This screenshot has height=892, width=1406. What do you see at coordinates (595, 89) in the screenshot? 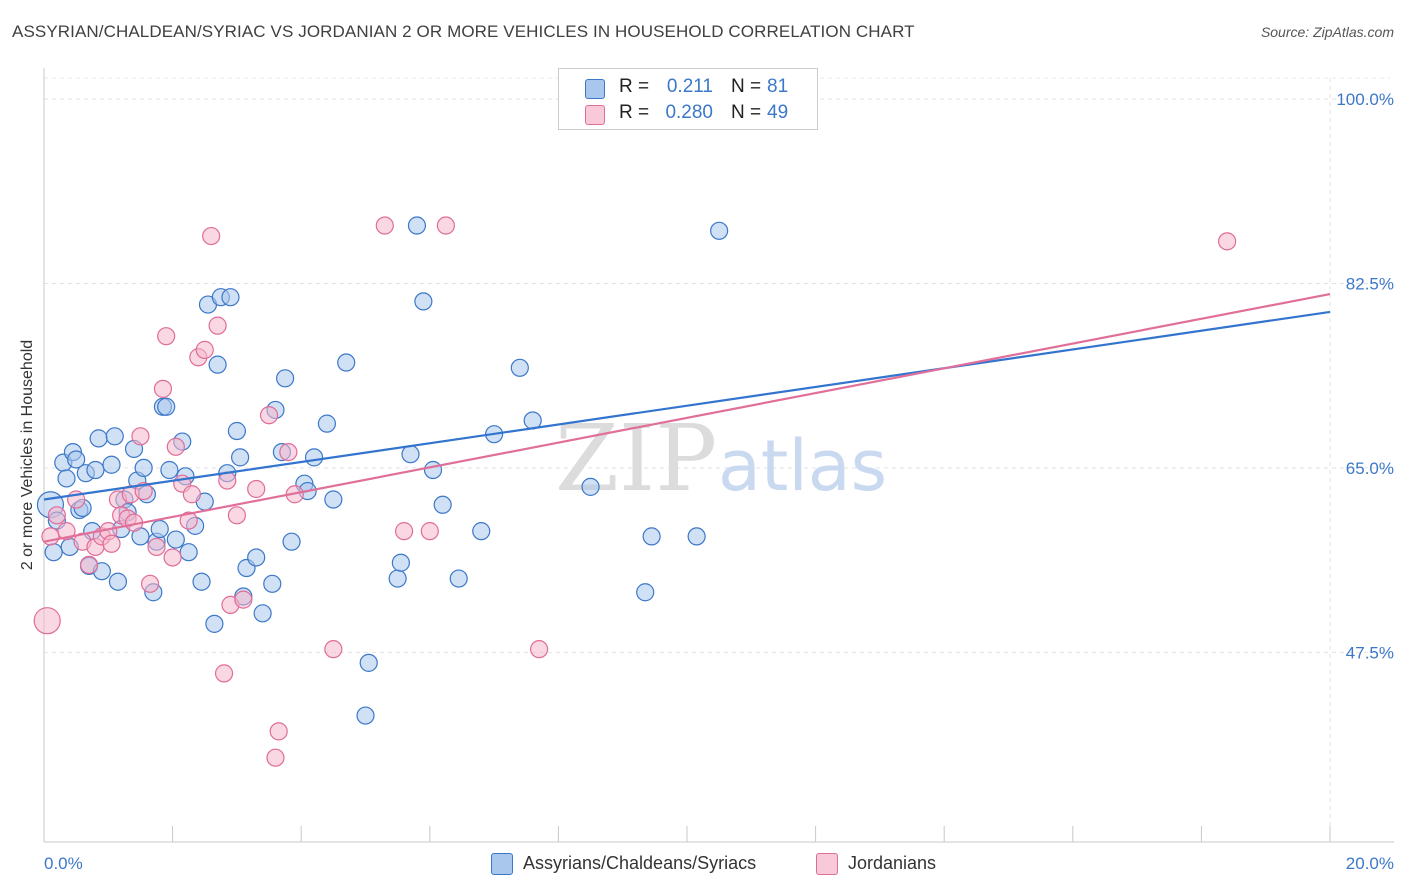
I see `legend-swatch-blue` at bounding box center [595, 89].